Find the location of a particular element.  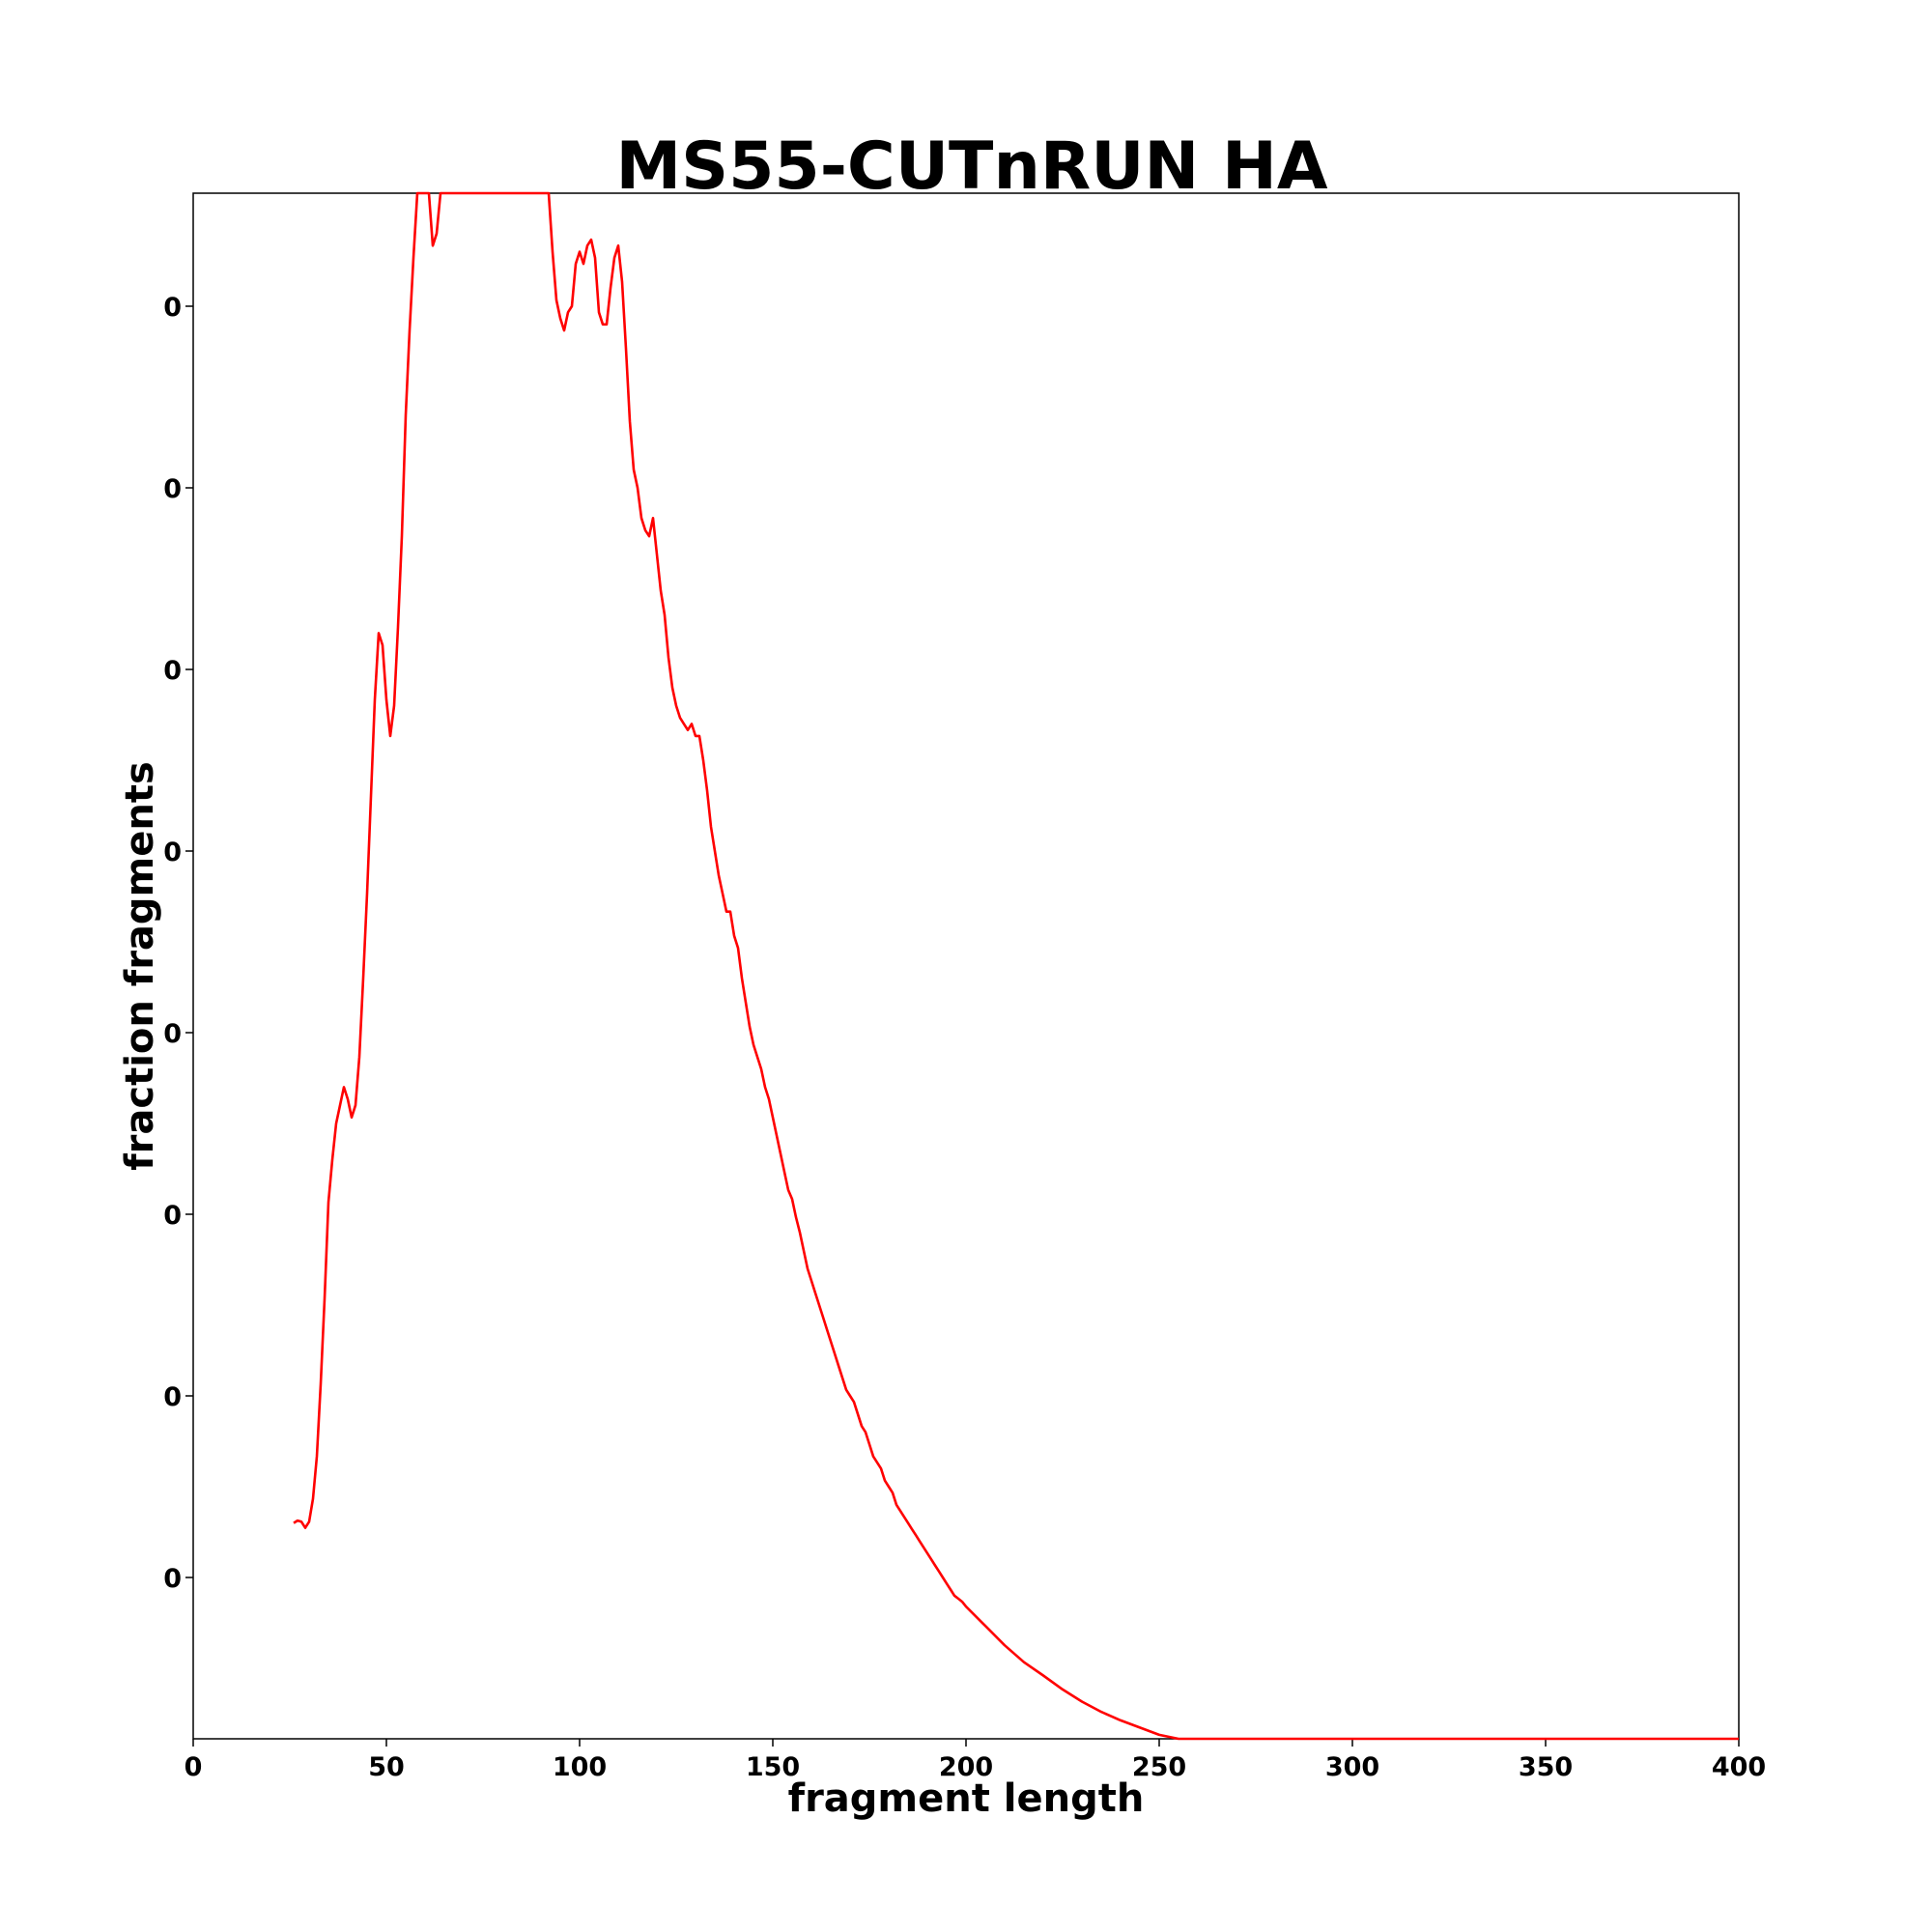

x-tick-label: 300 is located at coordinates (1352, 1767).